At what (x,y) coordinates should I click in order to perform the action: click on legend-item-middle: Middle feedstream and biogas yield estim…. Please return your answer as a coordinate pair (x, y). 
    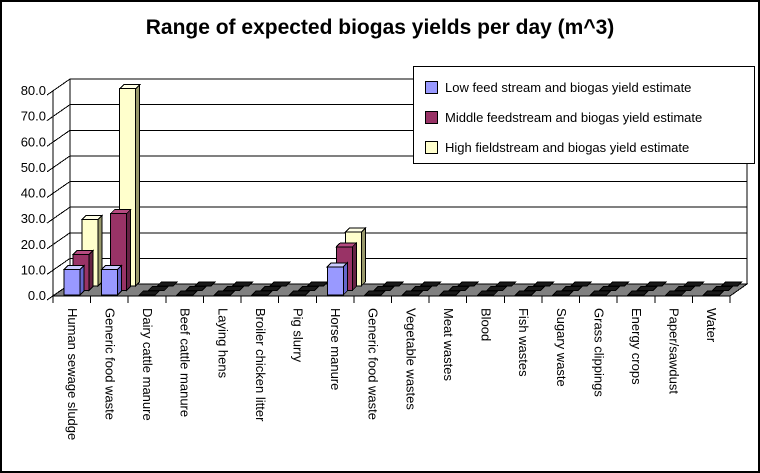
    Looking at the image, I should click on (589, 118).